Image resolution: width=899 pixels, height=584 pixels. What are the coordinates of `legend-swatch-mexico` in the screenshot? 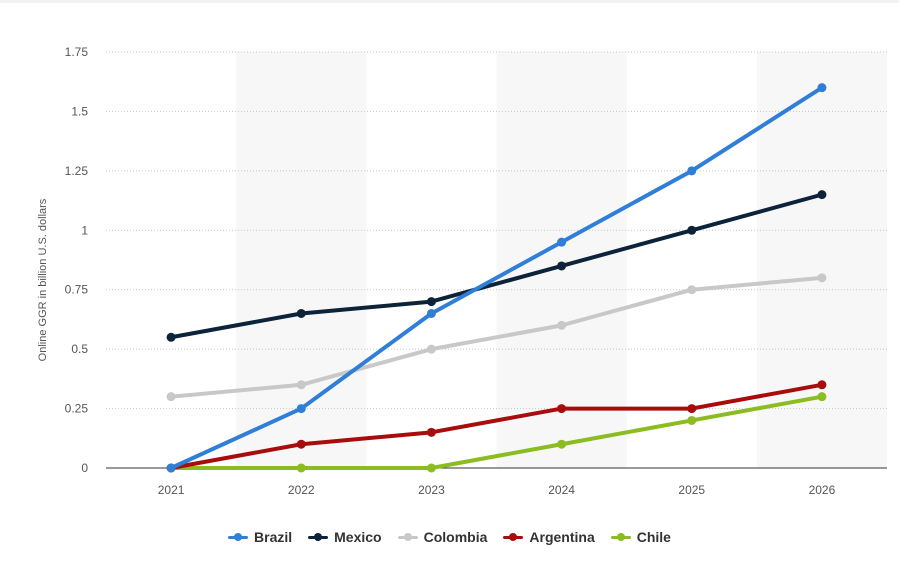 It's located at (318, 537).